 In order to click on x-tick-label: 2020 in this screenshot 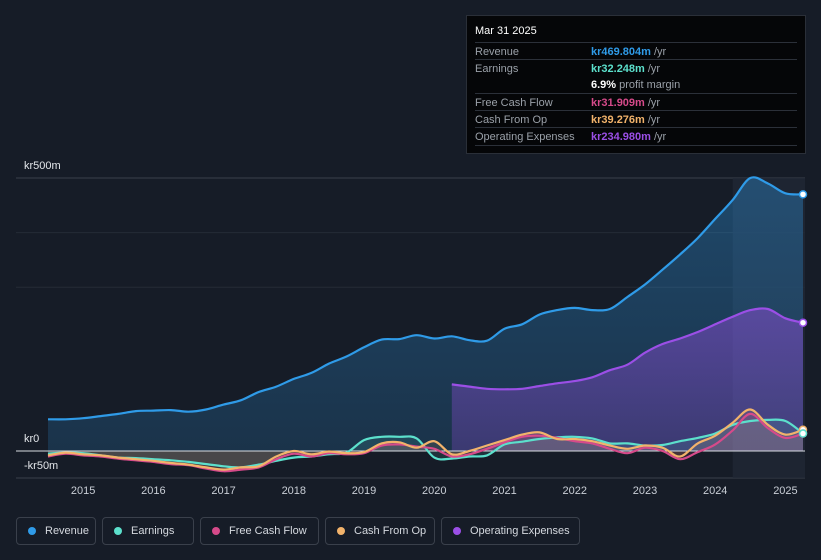, I will do `click(434, 491)`.